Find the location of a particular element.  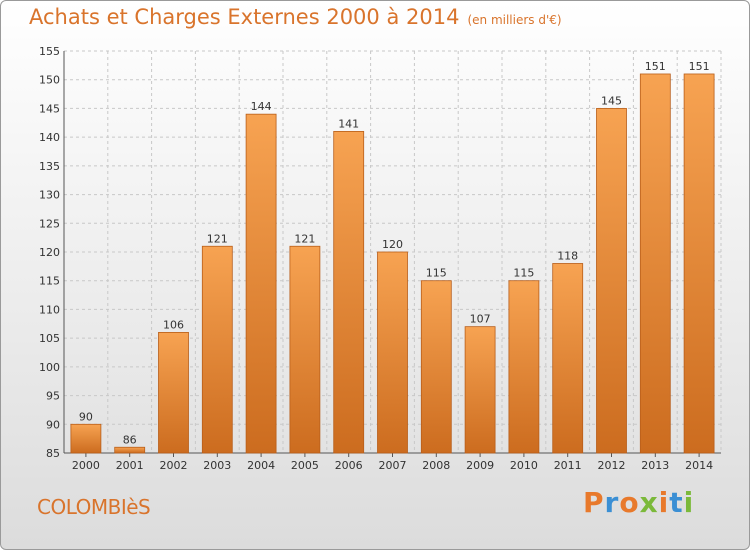

bar-value-label: 120 is located at coordinates (392, 244).